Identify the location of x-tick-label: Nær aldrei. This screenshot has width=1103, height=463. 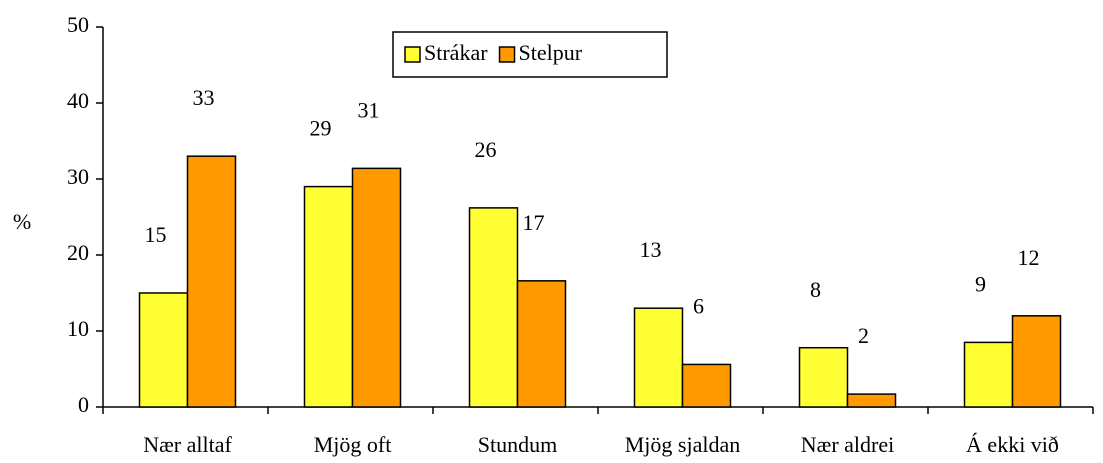
(847, 444).